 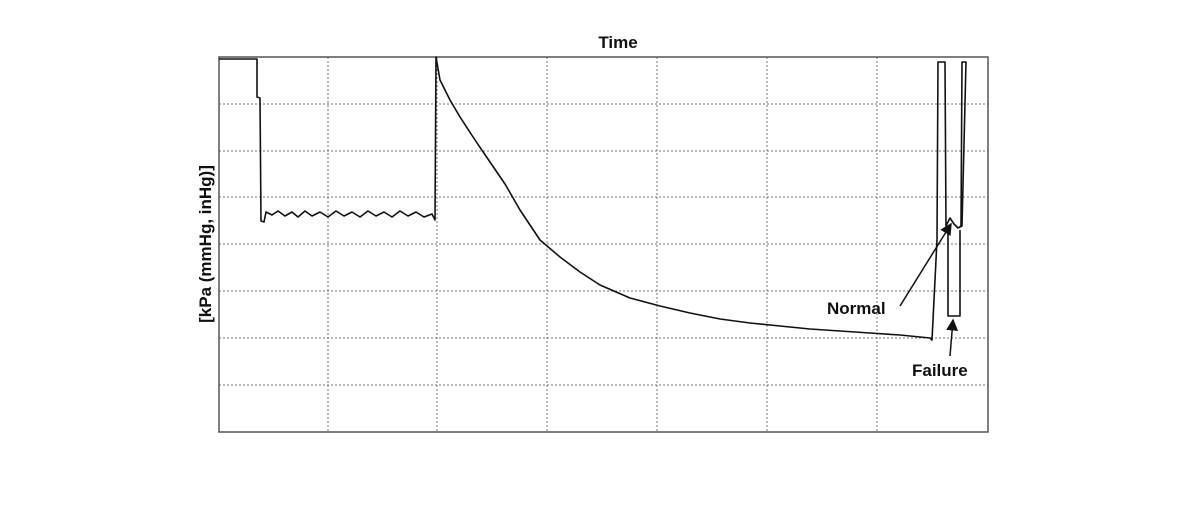 I want to click on annotation-normal: Normal, so click(x=856, y=308).